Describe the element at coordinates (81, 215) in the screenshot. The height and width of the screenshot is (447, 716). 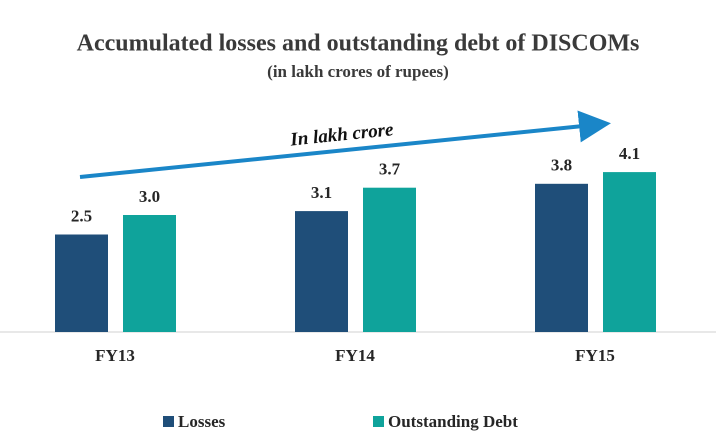
I see `data-label: 2.5` at that location.